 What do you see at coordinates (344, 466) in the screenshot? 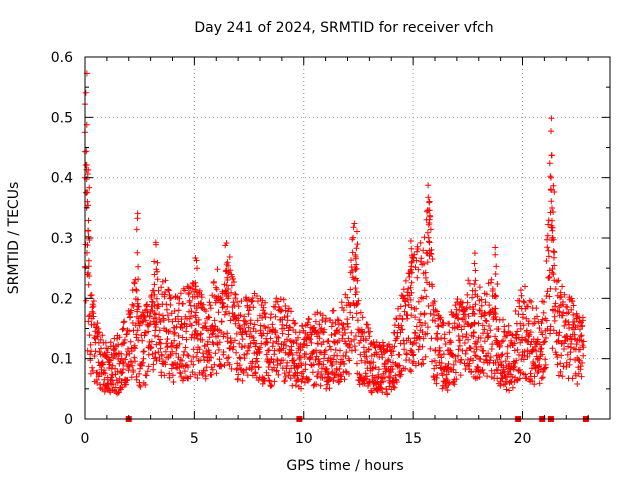
I see `x-axis-label: GPS time / hours` at bounding box center [344, 466].